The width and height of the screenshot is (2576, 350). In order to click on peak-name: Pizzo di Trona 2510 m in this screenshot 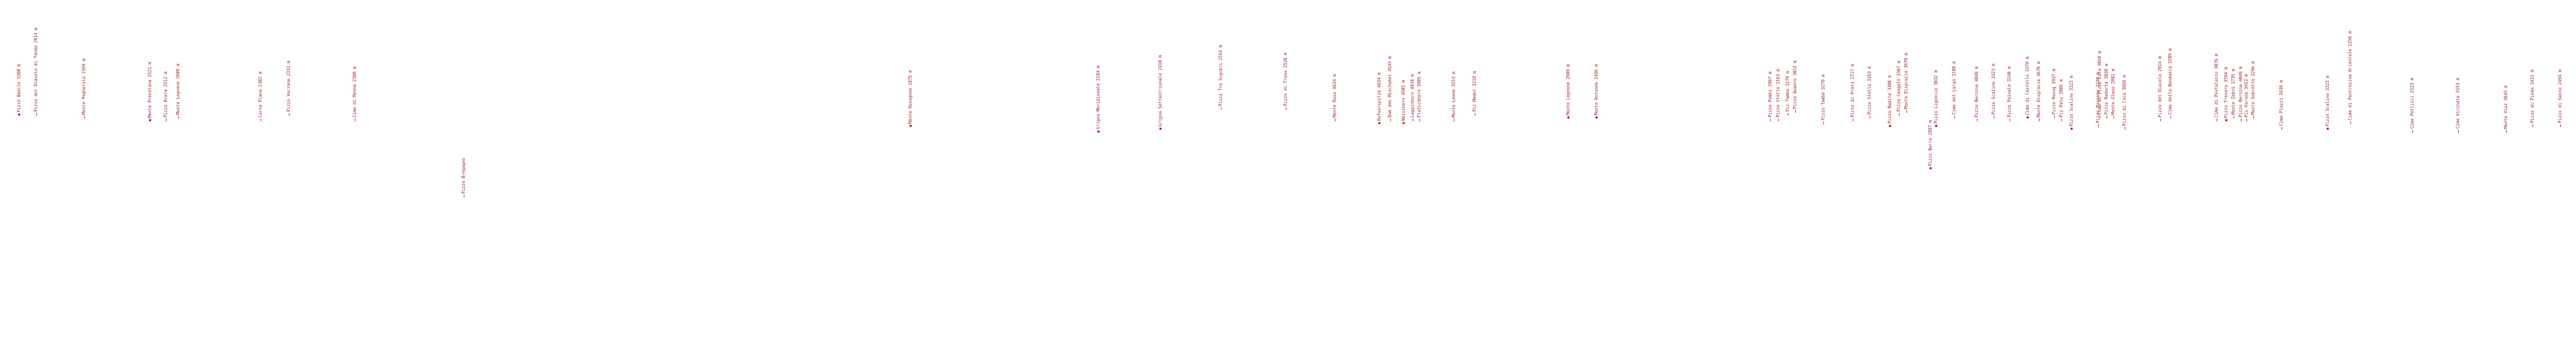, I will do `click(1285, 79)`.